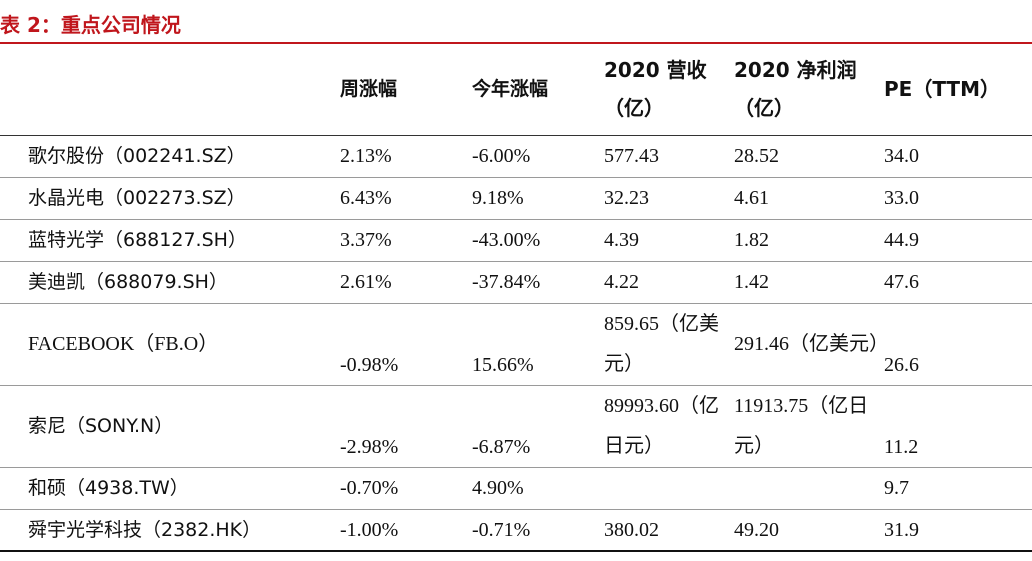 The width and height of the screenshot is (1032, 561). Describe the element at coordinates (621, 240) in the screenshot. I see `revenue: 4.39` at that location.